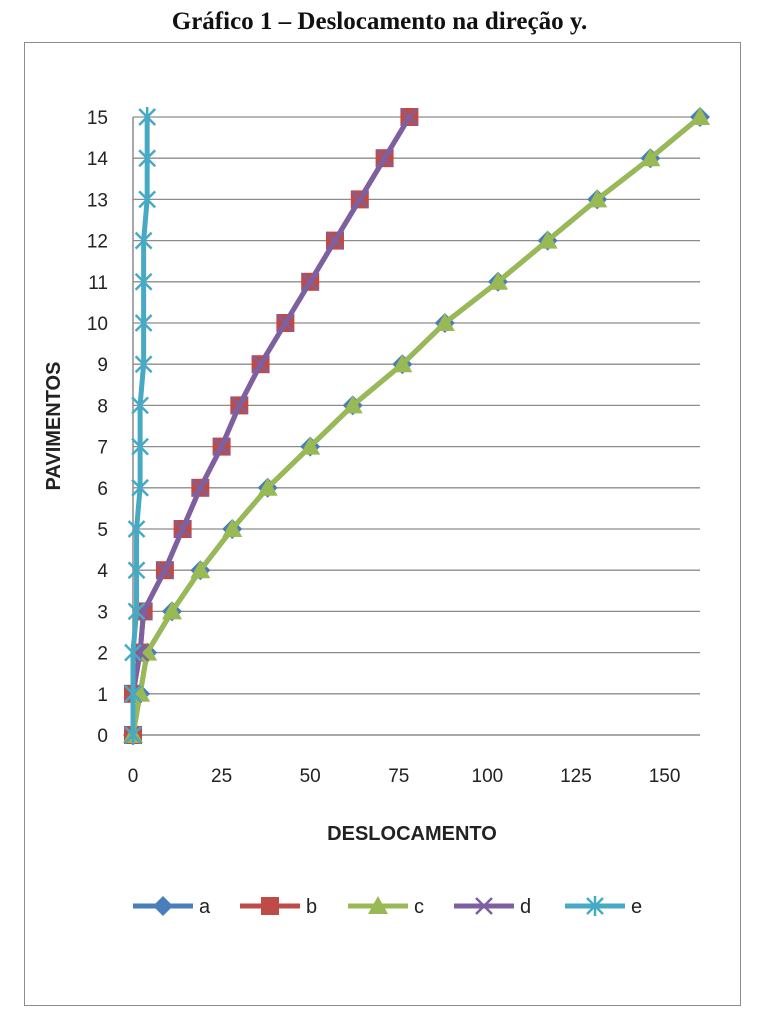  I want to click on x-tick-labels: 0 25 50 75 100 125 150, so click(404, 776).